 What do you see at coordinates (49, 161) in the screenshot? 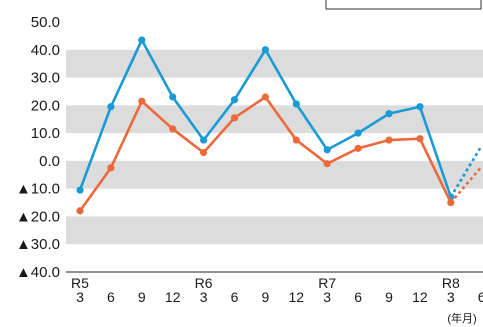
I see `y-tick-label: 0.0` at bounding box center [49, 161].